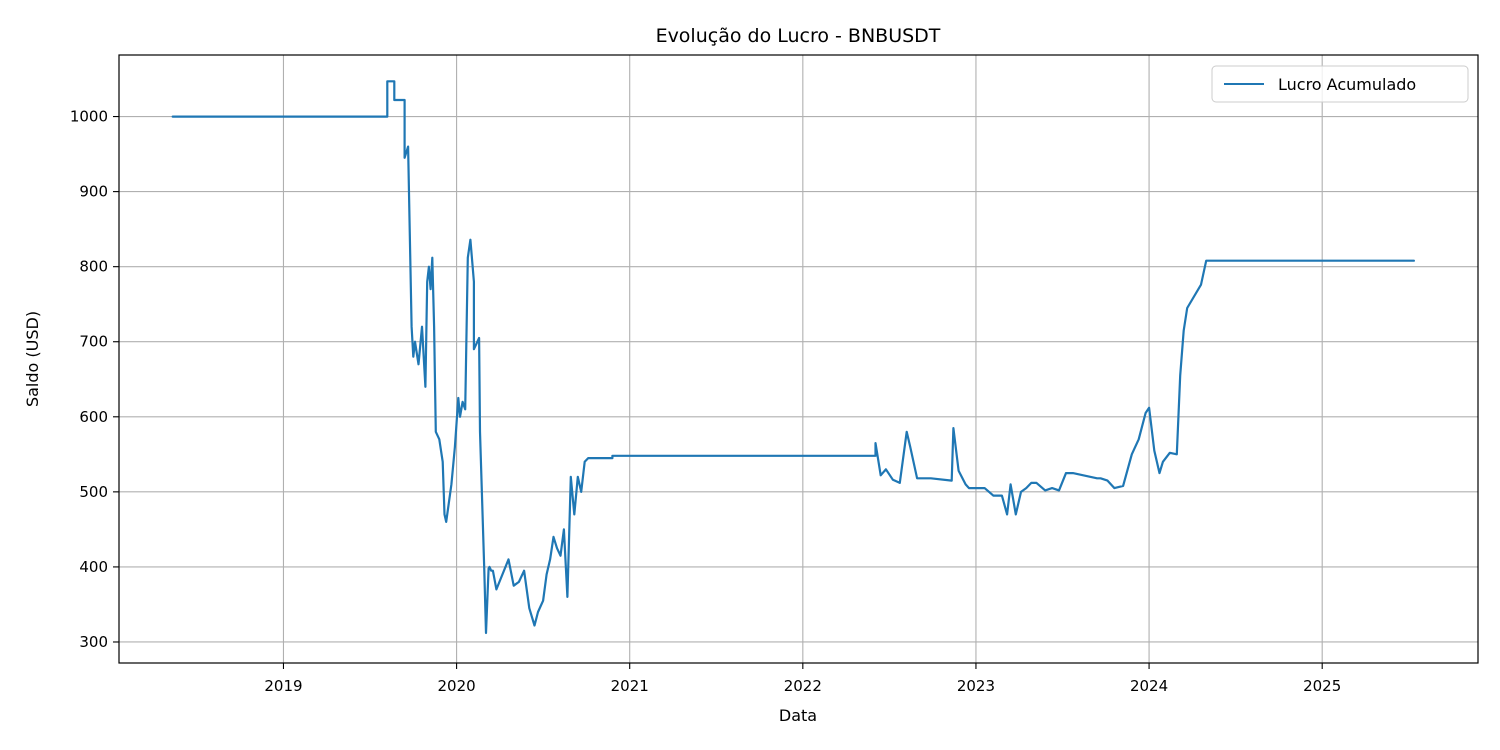  What do you see at coordinates (93, 267) in the screenshot?
I see `y-tick-label: 800` at bounding box center [93, 267].